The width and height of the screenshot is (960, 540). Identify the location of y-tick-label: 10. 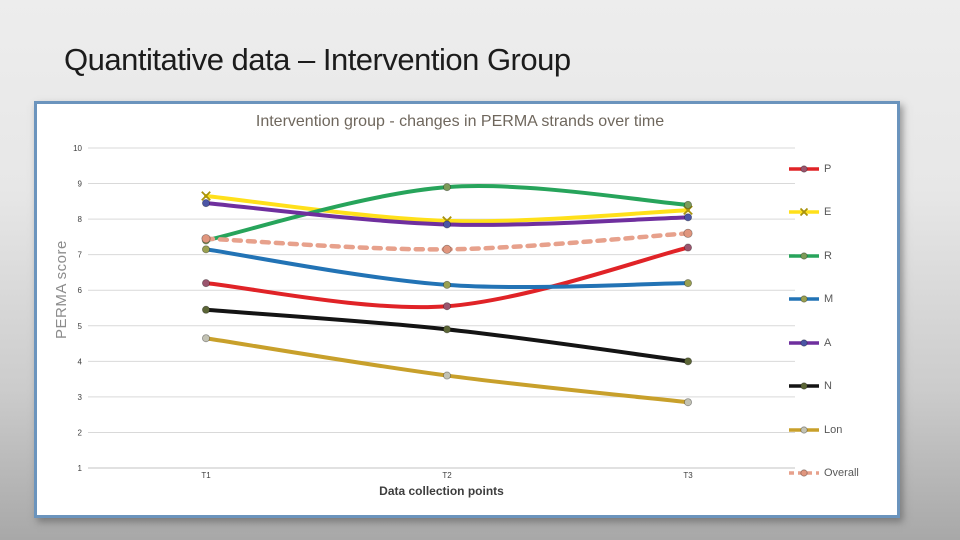
(77, 148).